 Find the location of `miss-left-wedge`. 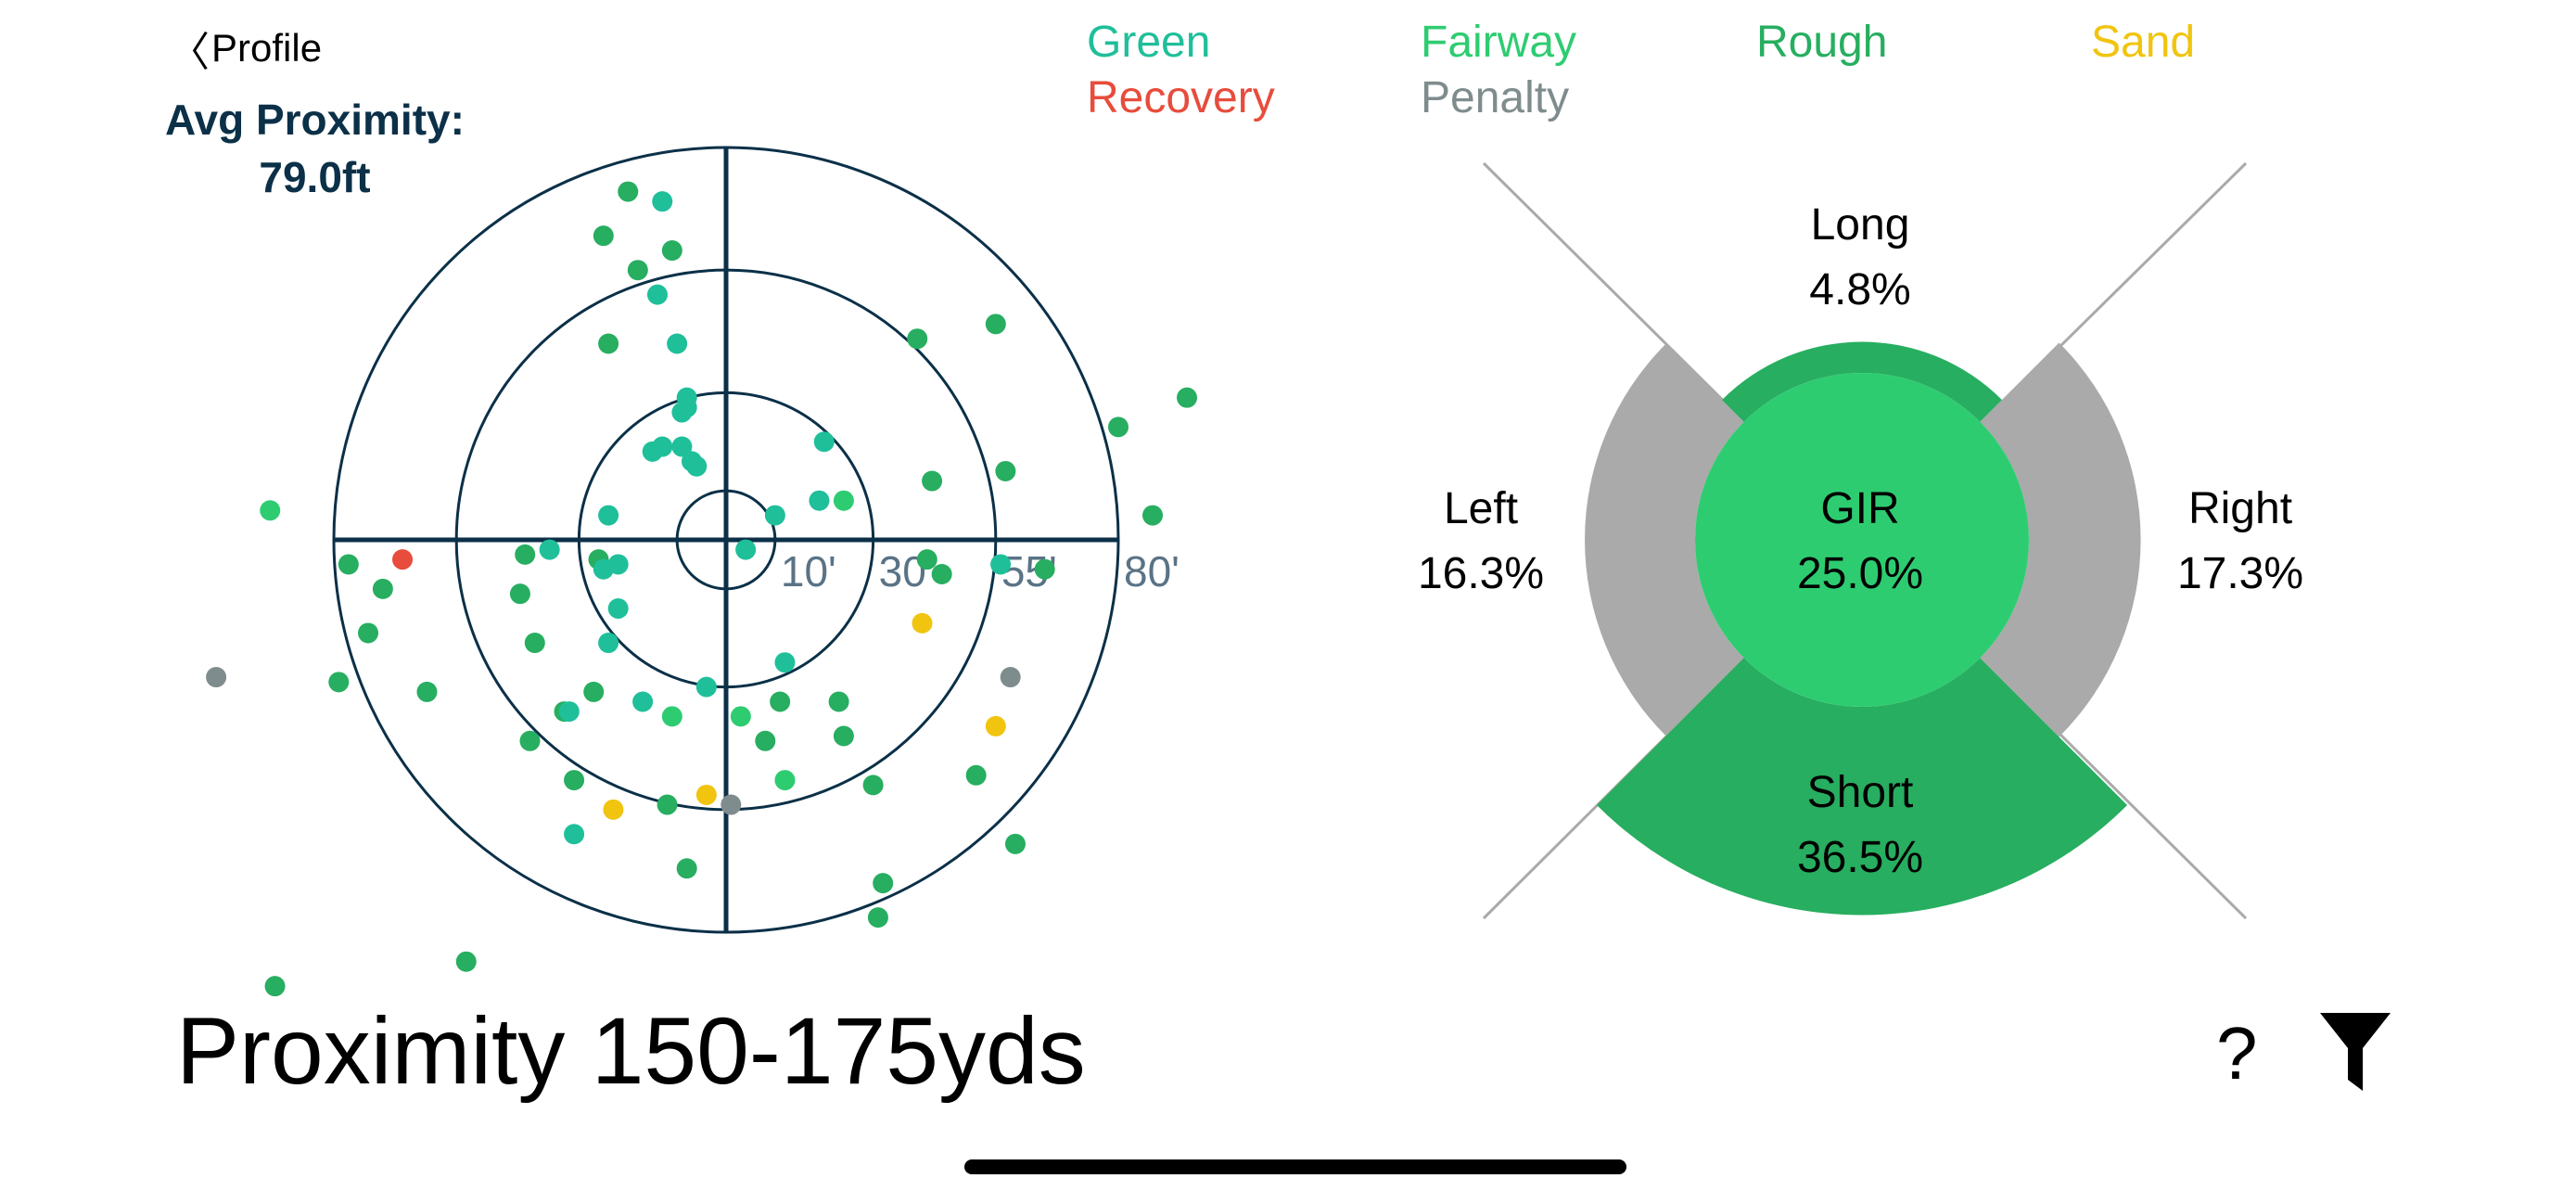

miss-left-wedge is located at coordinates (1665, 539).